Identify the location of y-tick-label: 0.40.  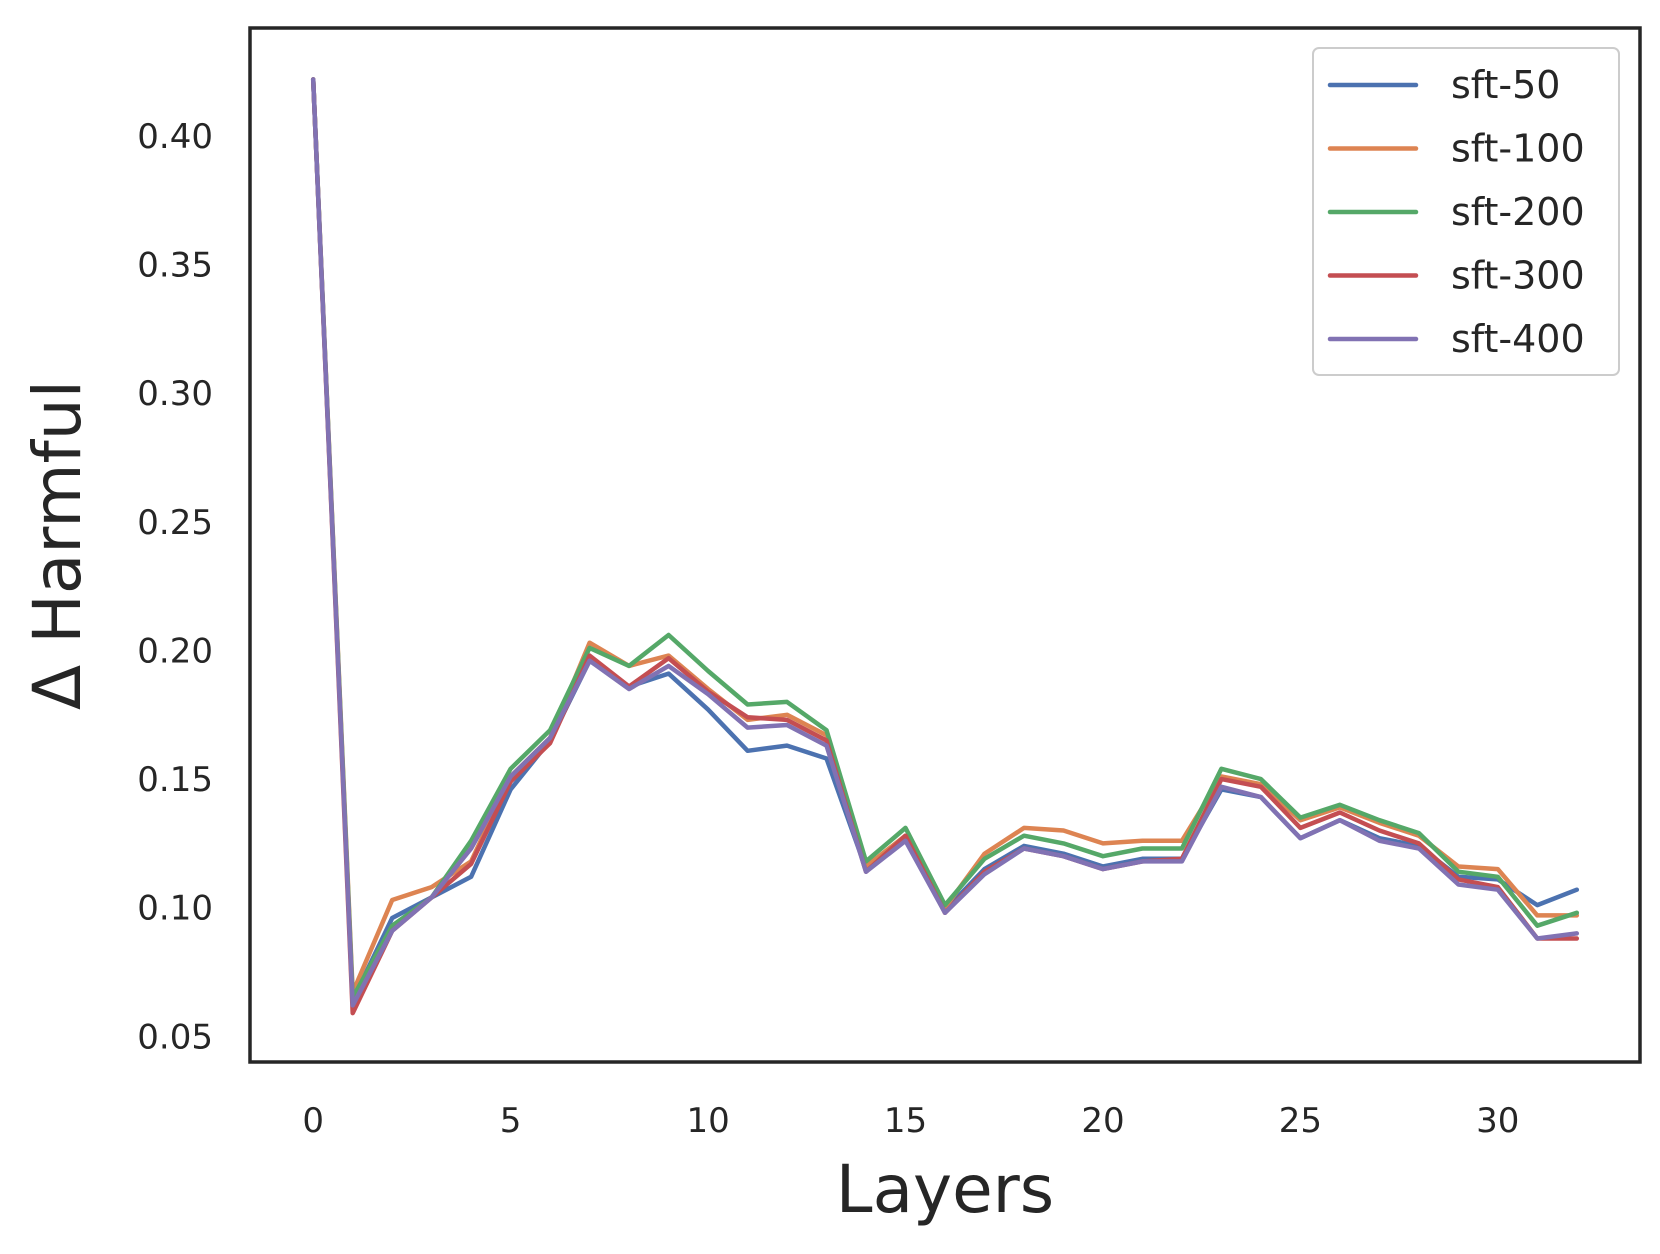
(175, 137).